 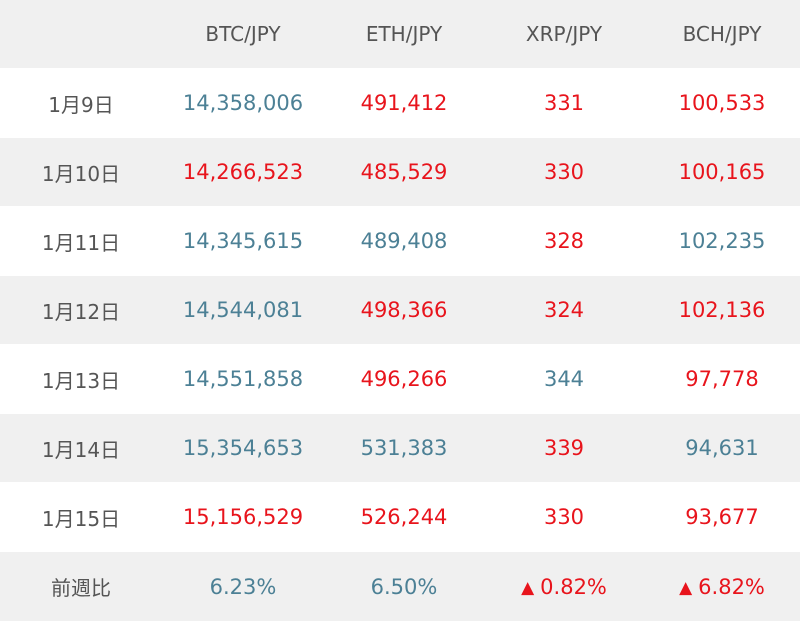 I want to click on table-row: 1月11日 14,345,615 489,408 328 102,235, so click(x=400, y=241).